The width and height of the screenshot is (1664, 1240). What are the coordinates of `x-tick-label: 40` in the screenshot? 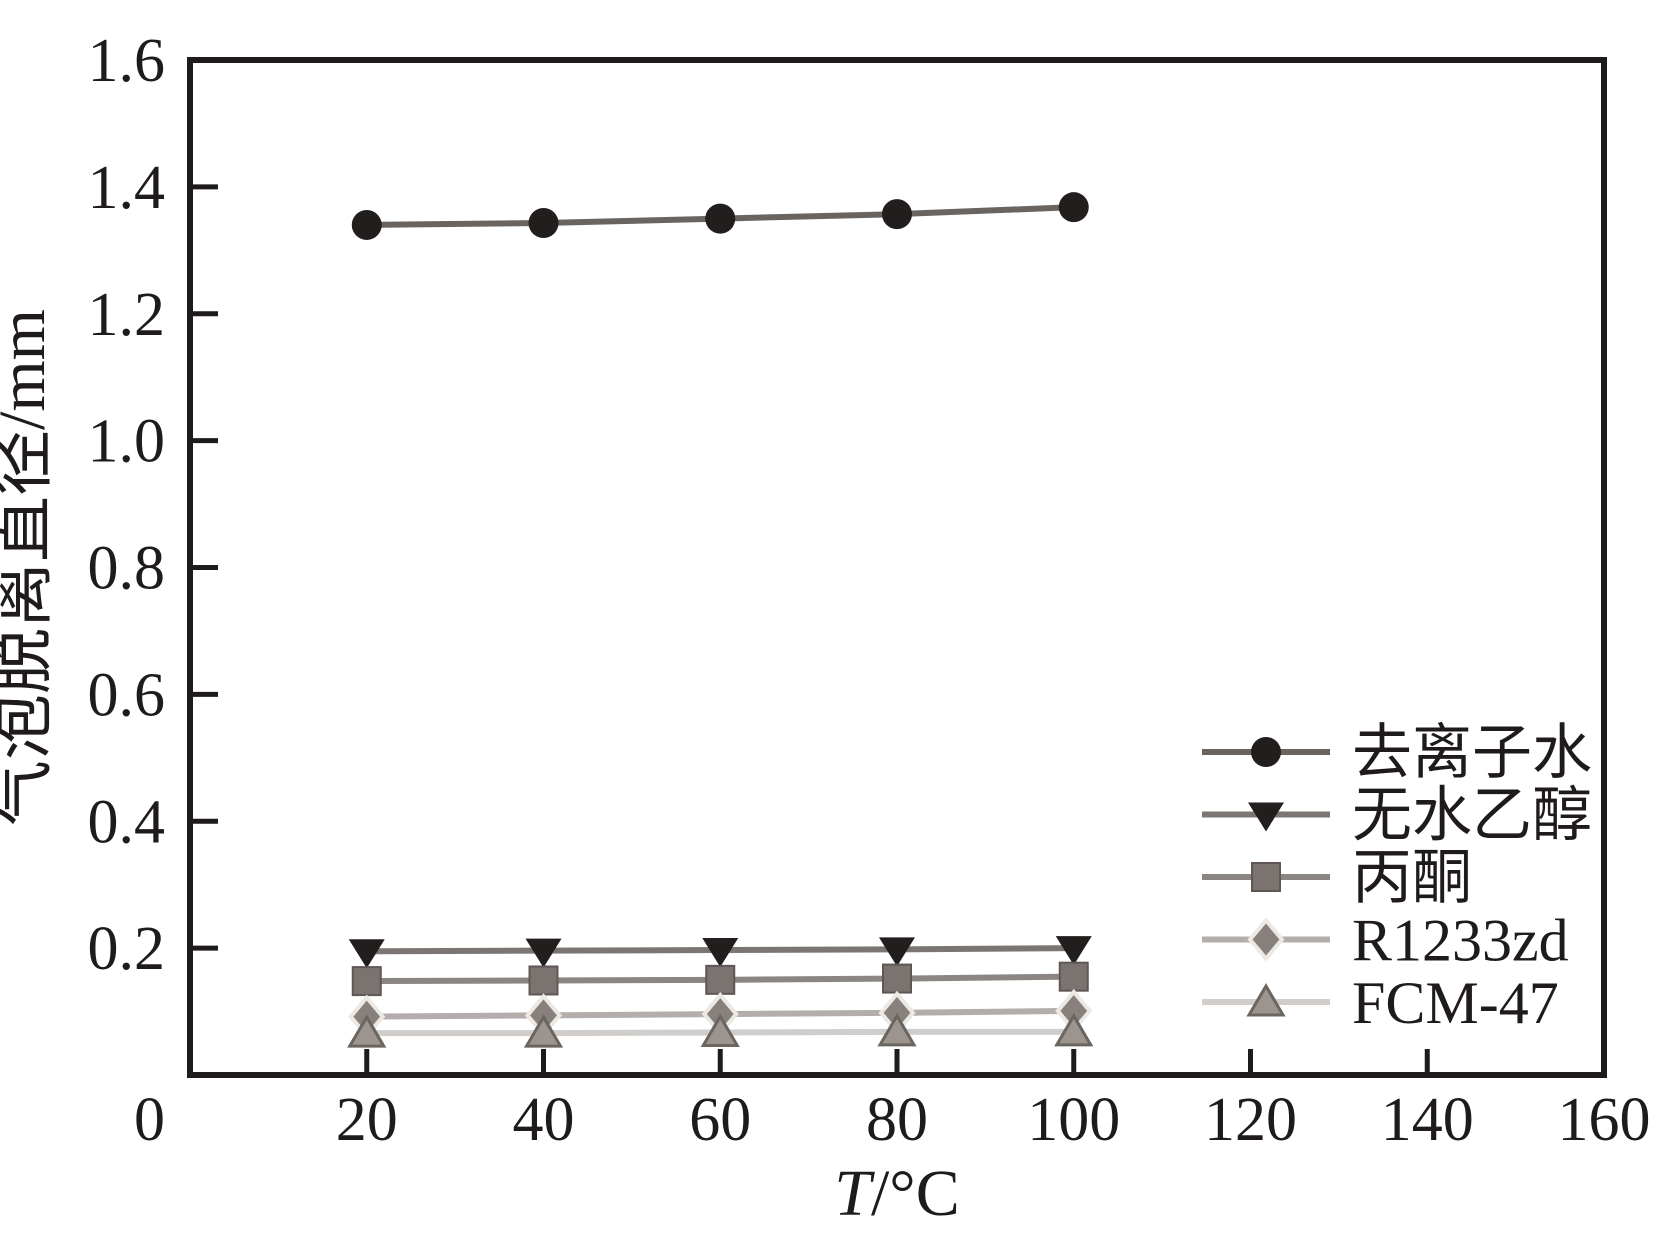 It's located at (544, 1120).